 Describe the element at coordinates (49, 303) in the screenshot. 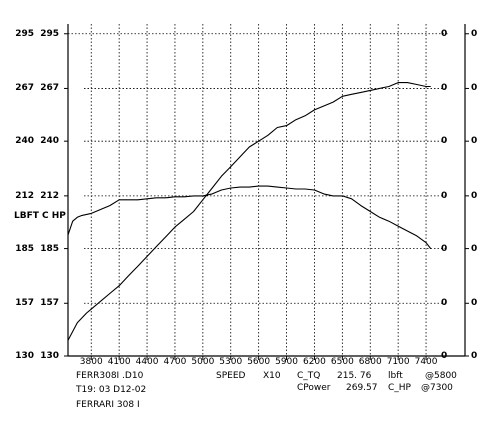

I see `y-tick-label-inner: 157` at that location.